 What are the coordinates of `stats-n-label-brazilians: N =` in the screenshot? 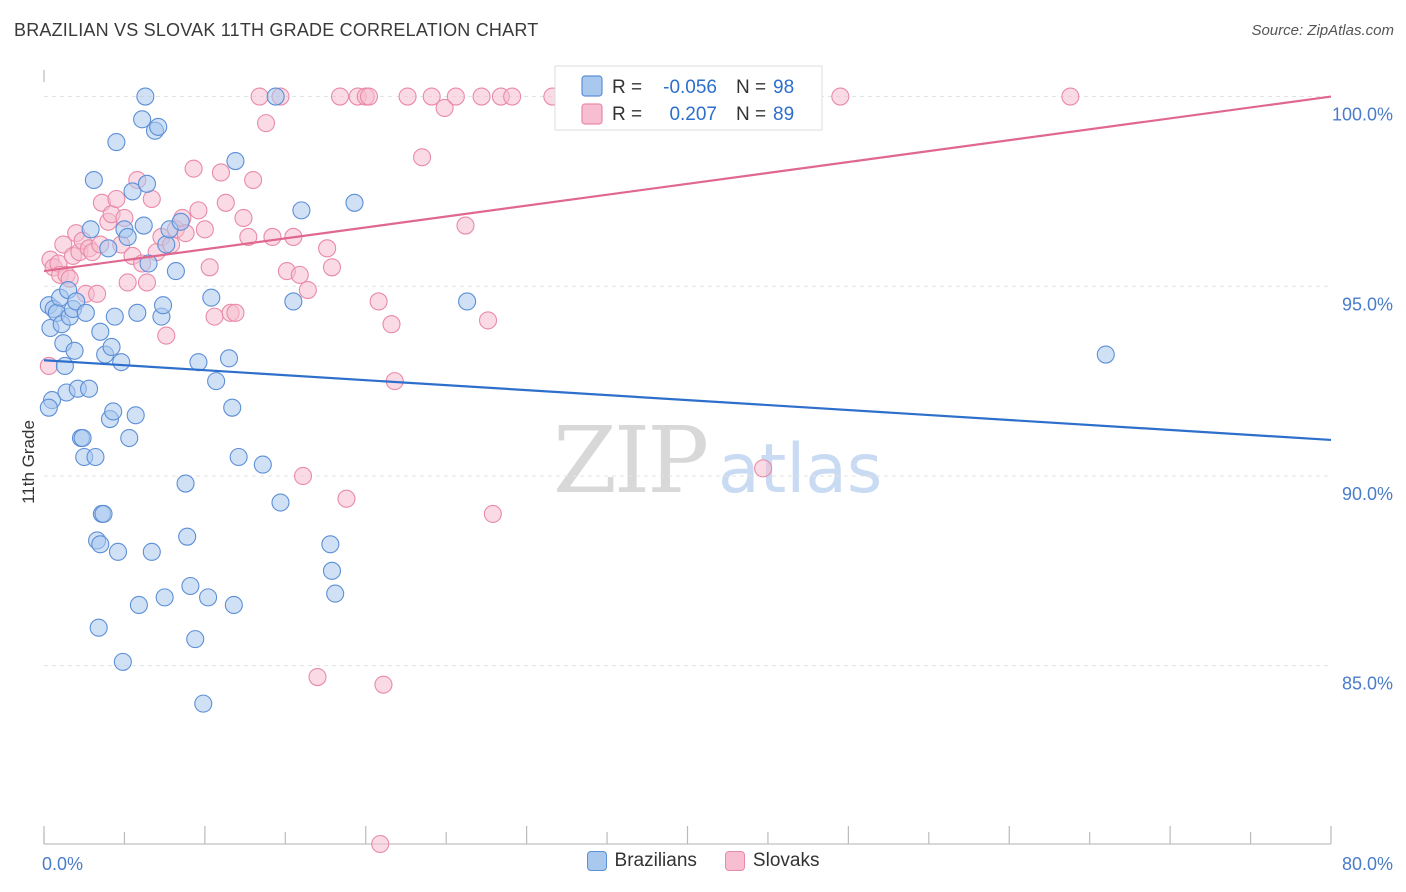 It's located at (751, 87).